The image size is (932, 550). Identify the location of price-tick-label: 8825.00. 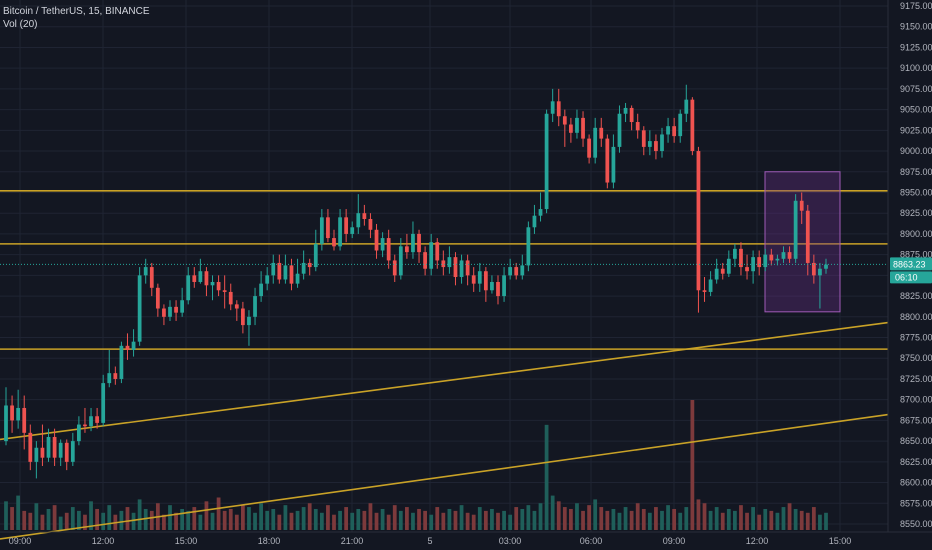
(916, 296).